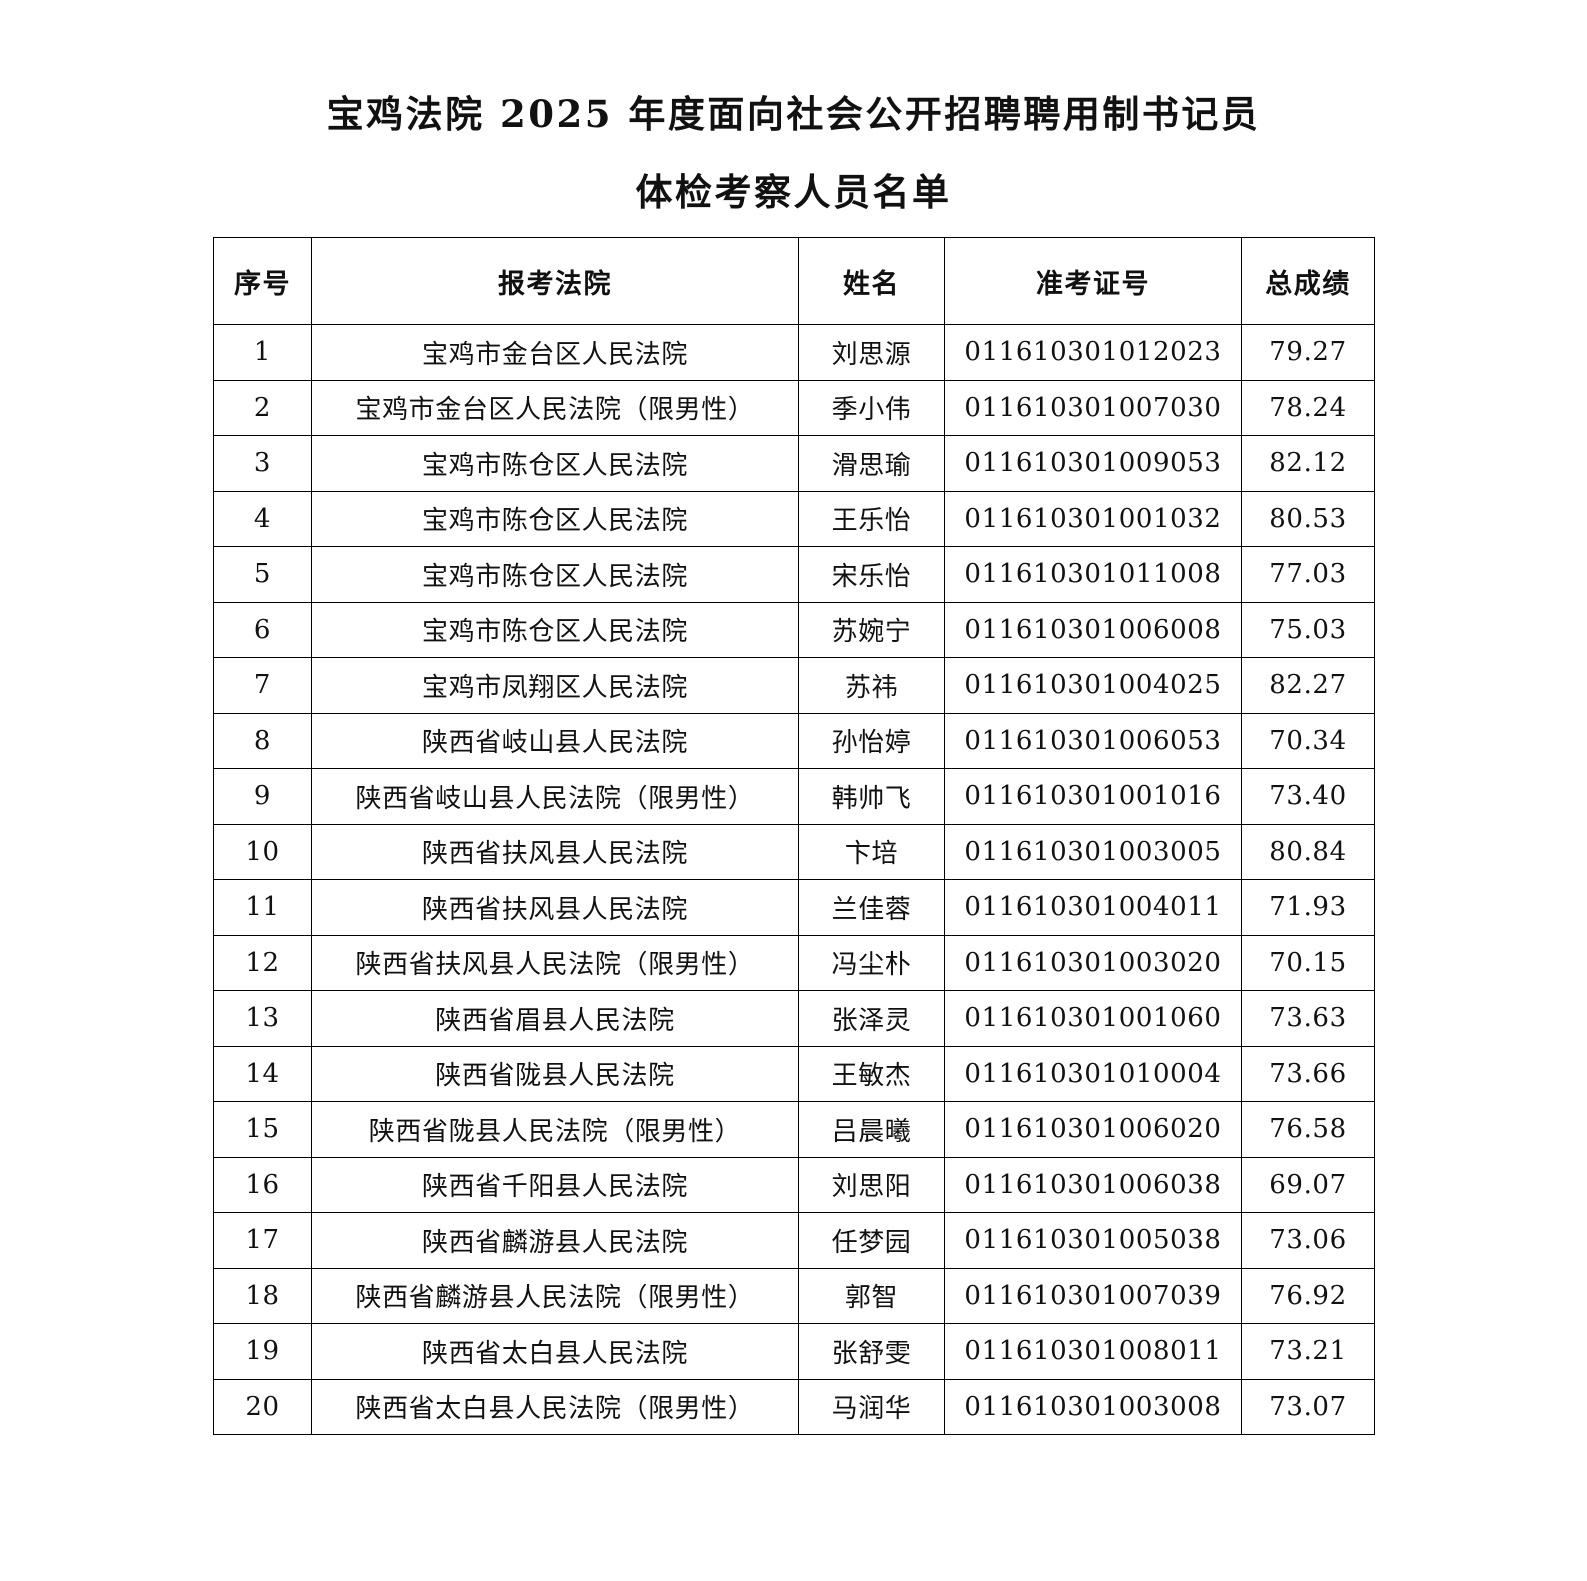  What do you see at coordinates (1093, 463) in the screenshot?
I see `cell-ticket: 011610301009053` at bounding box center [1093, 463].